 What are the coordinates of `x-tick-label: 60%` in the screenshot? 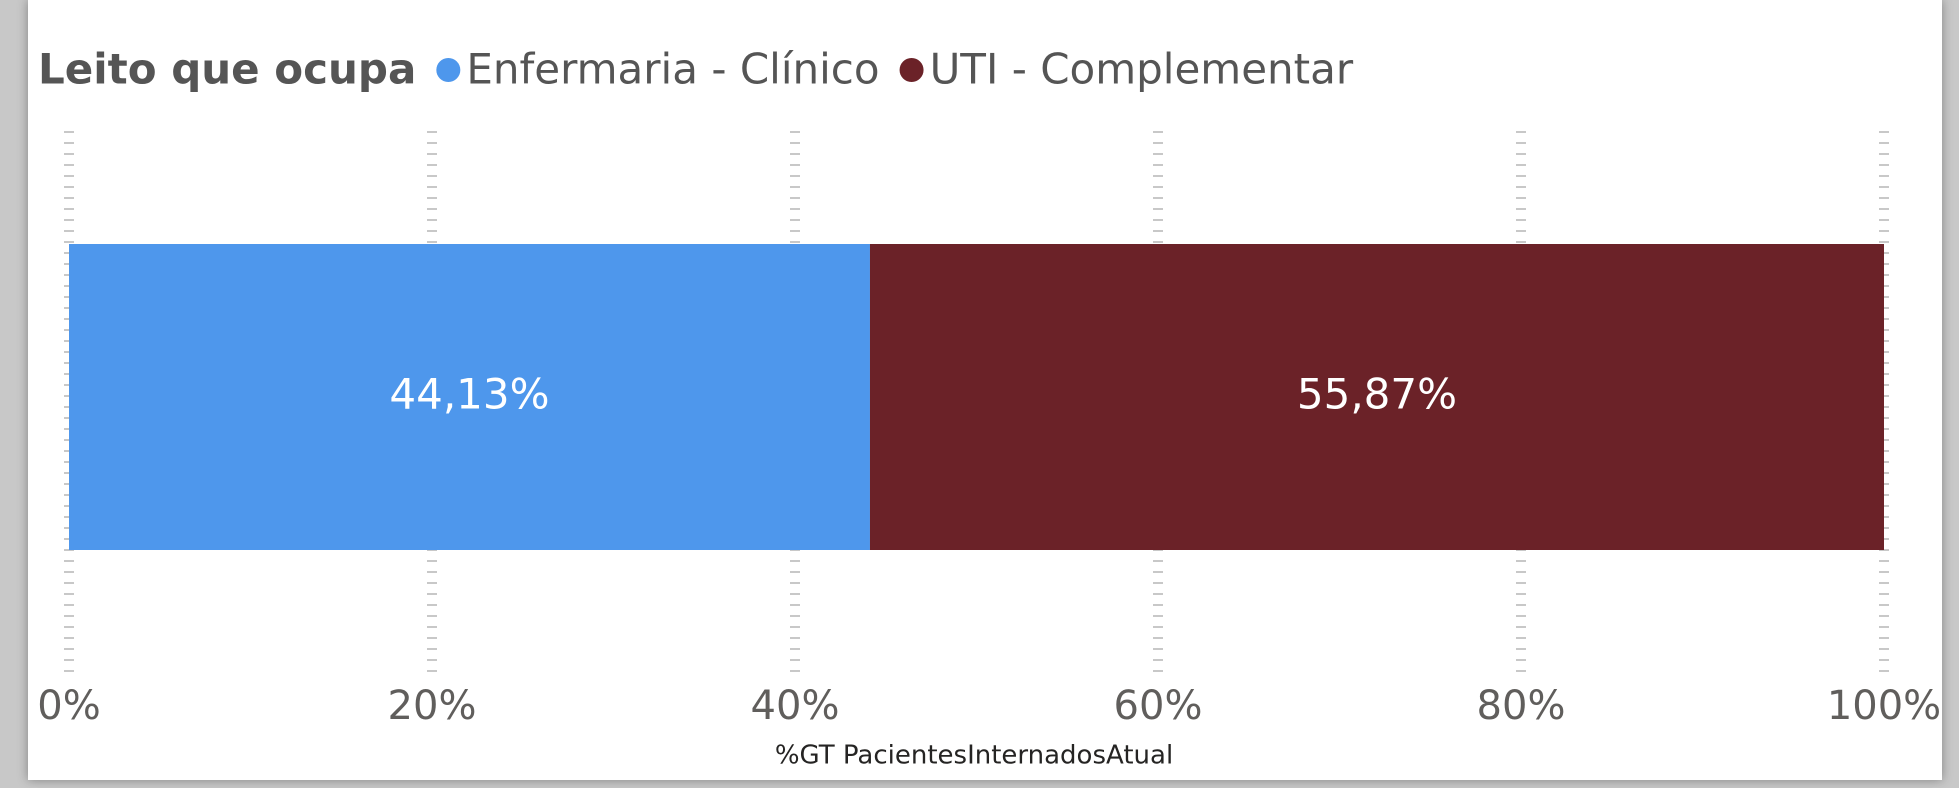 It's located at (1158, 706).